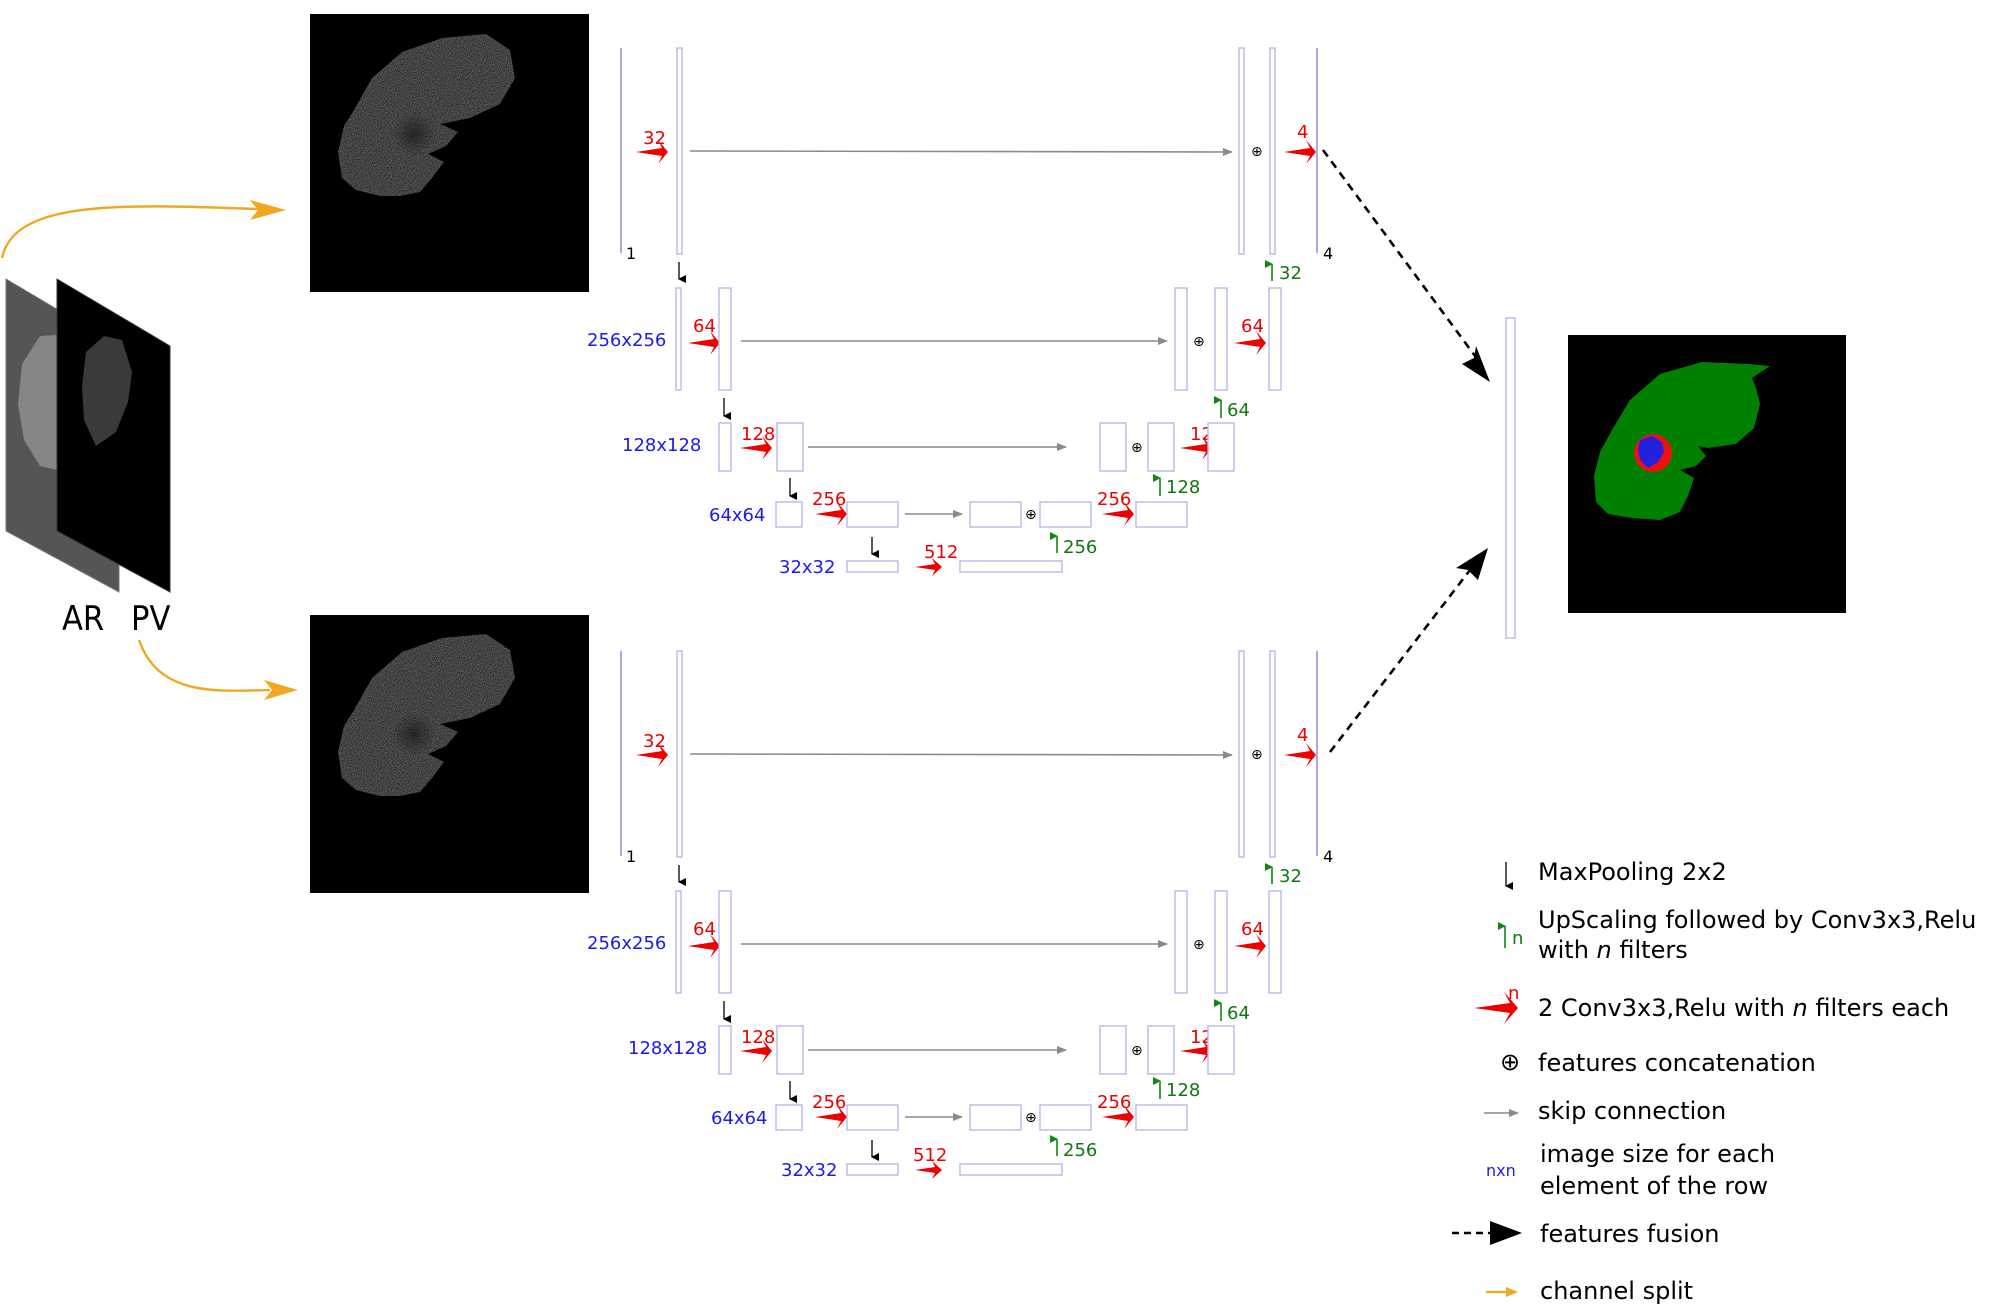 This screenshot has height=1305, width=1999. I want to click on enc0-filters: 32, so click(654, 138).